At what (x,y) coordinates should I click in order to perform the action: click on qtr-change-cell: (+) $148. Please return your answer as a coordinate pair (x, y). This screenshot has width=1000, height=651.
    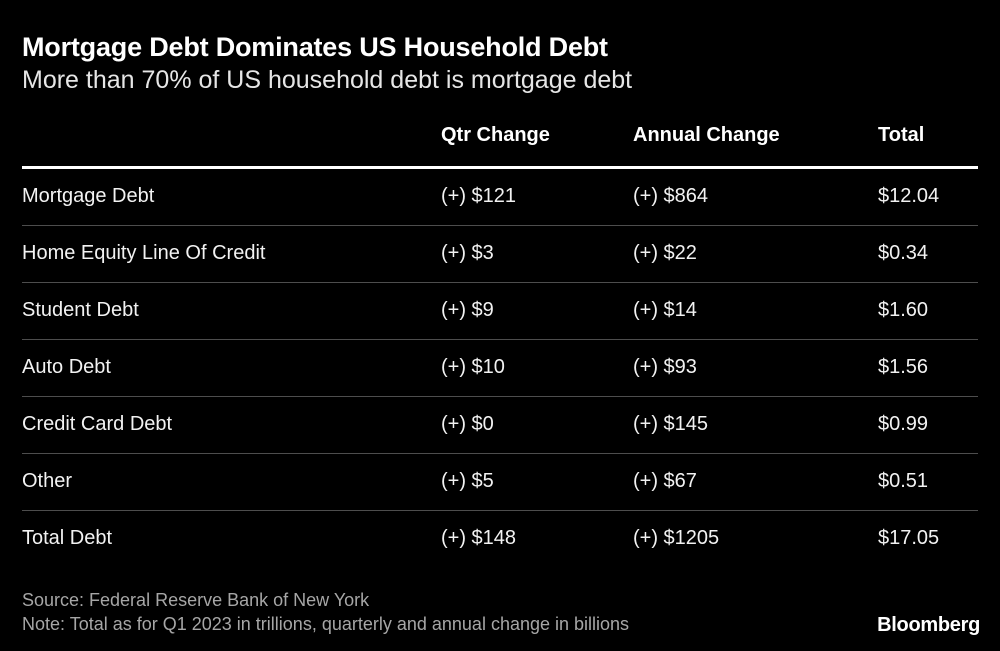
    Looking at the image, I should click on (479, 538).